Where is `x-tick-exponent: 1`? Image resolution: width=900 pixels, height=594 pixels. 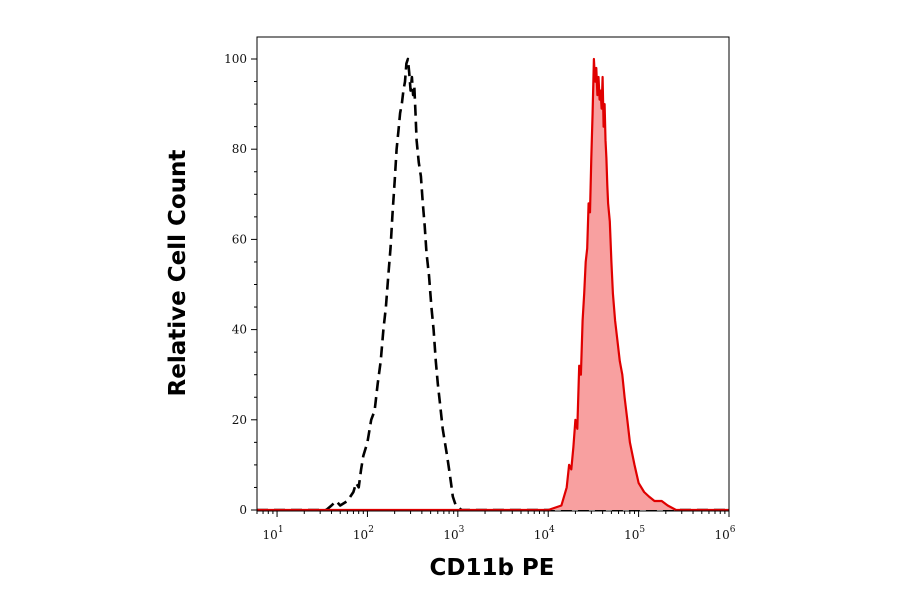
x-tick-exponent: 1 is located at coordinates (281, 530).